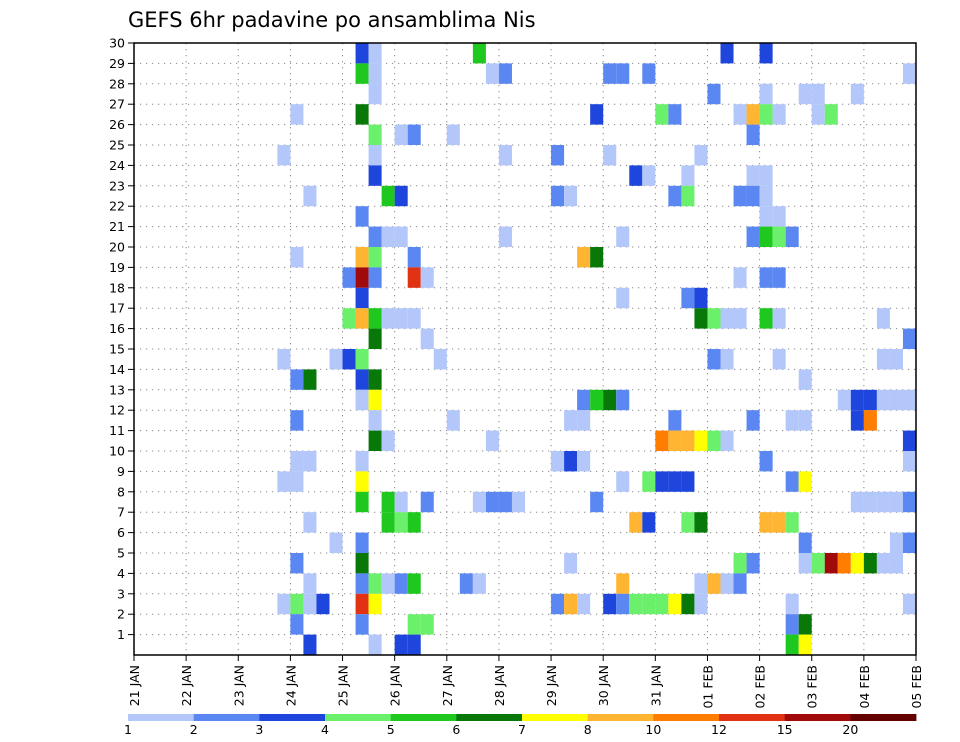 Image resolution: width=960 pixels, height=742 pixels. I want to click on x-tick-label: 21 JAN, so click(134, 685).